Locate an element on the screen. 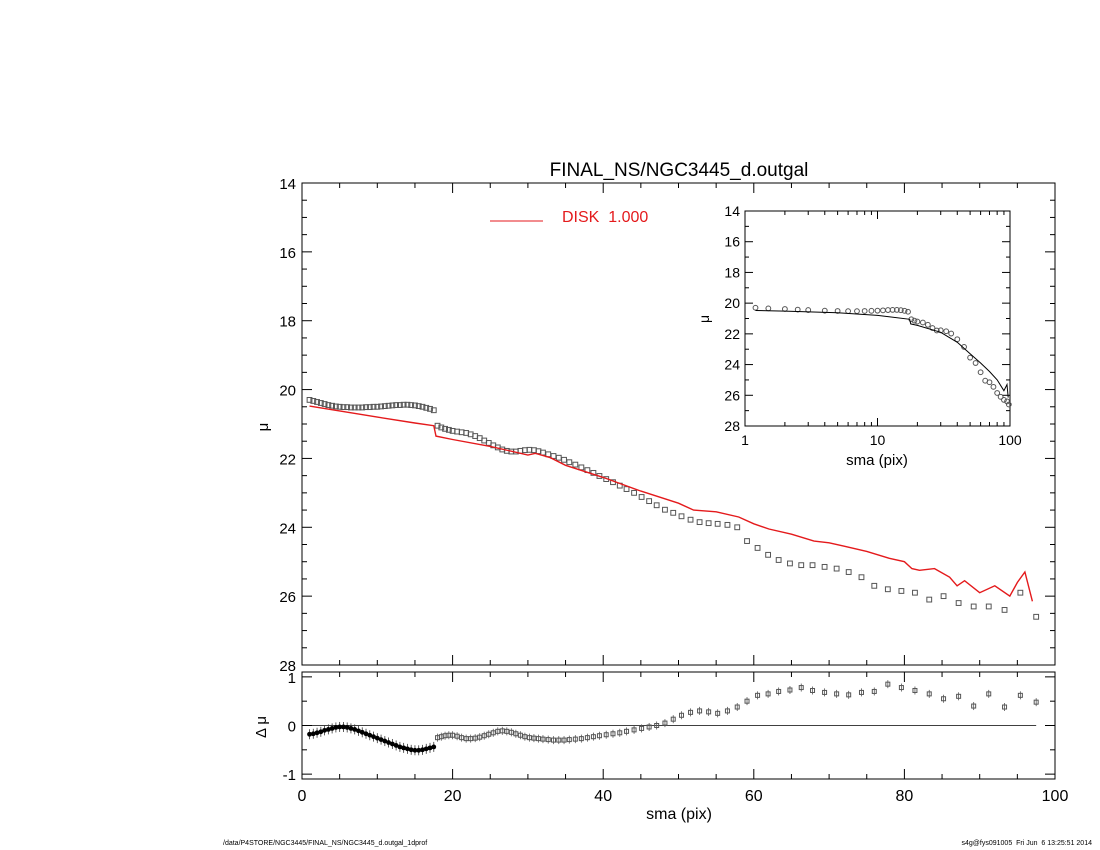  main-y-tick-label: 16 is located at coordinates (287, 253).